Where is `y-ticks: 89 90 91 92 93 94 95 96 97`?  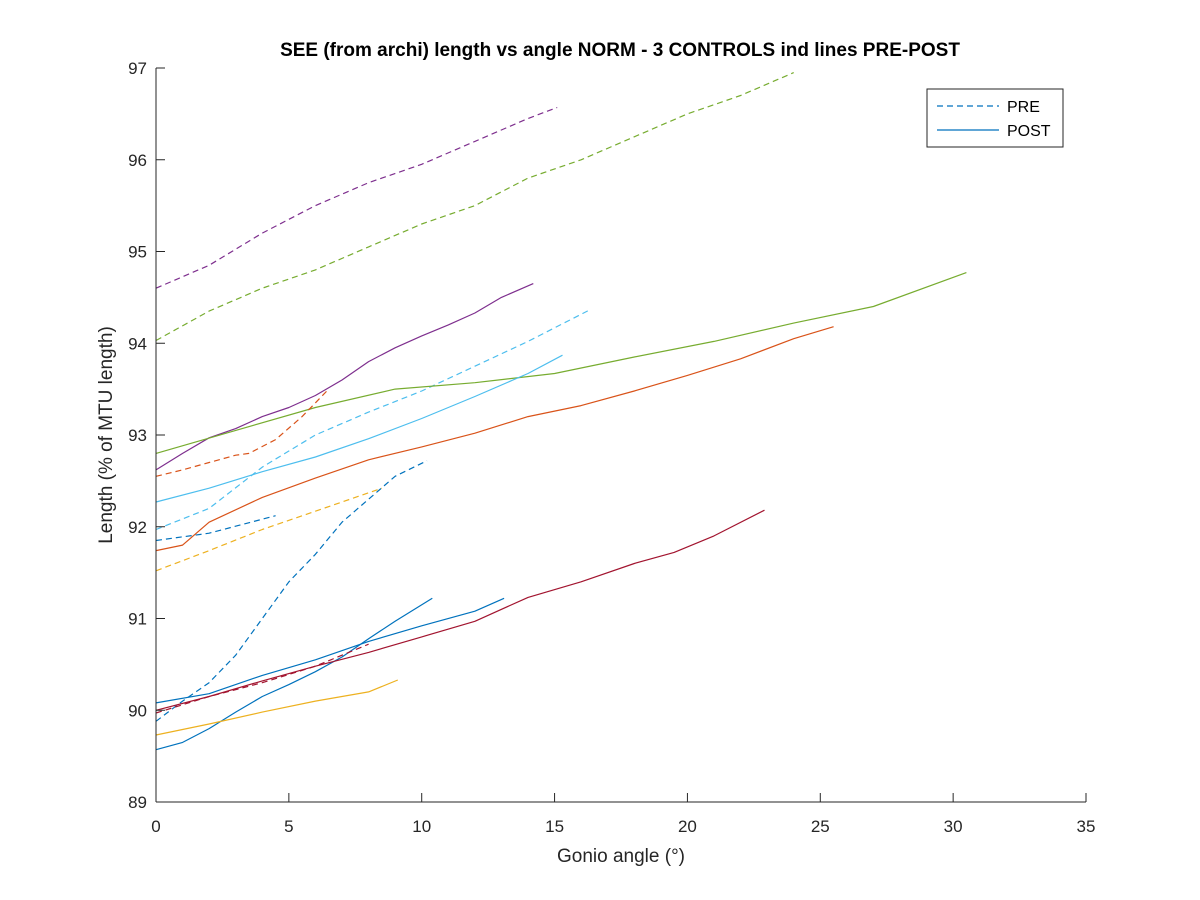 y-ticks: 89 90 91 92 93 94 95 96 97 is located at coordinates (146, 435).